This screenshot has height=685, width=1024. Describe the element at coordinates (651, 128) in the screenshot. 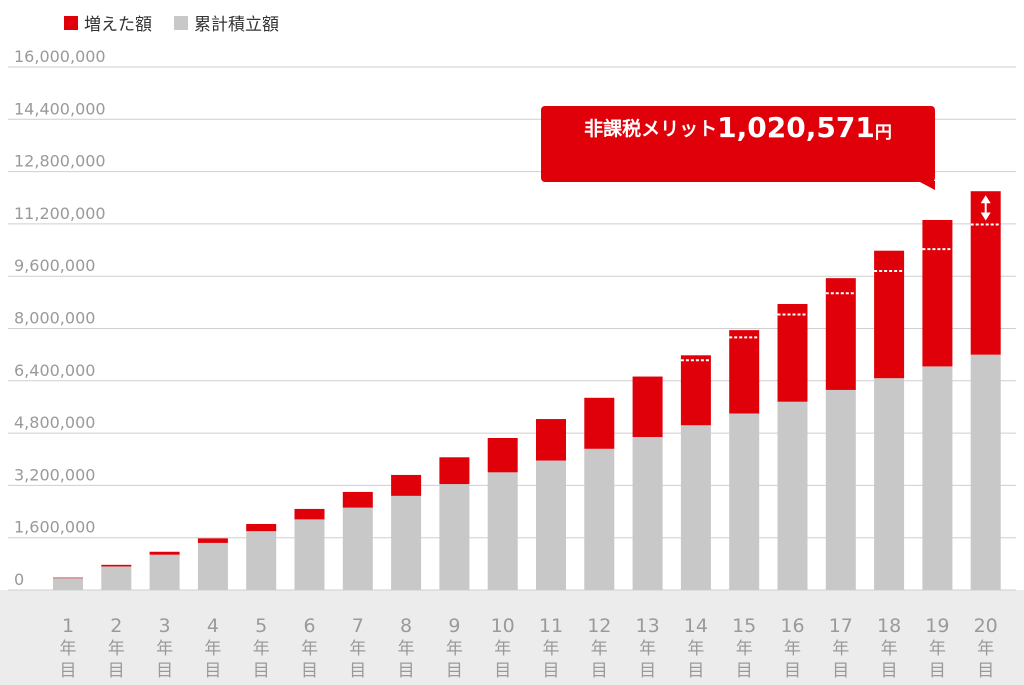

I see `callout-label: 非課税メリット` at that location.